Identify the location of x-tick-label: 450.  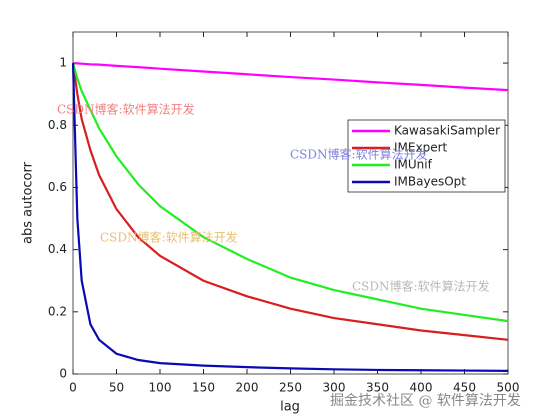
(464, 388).